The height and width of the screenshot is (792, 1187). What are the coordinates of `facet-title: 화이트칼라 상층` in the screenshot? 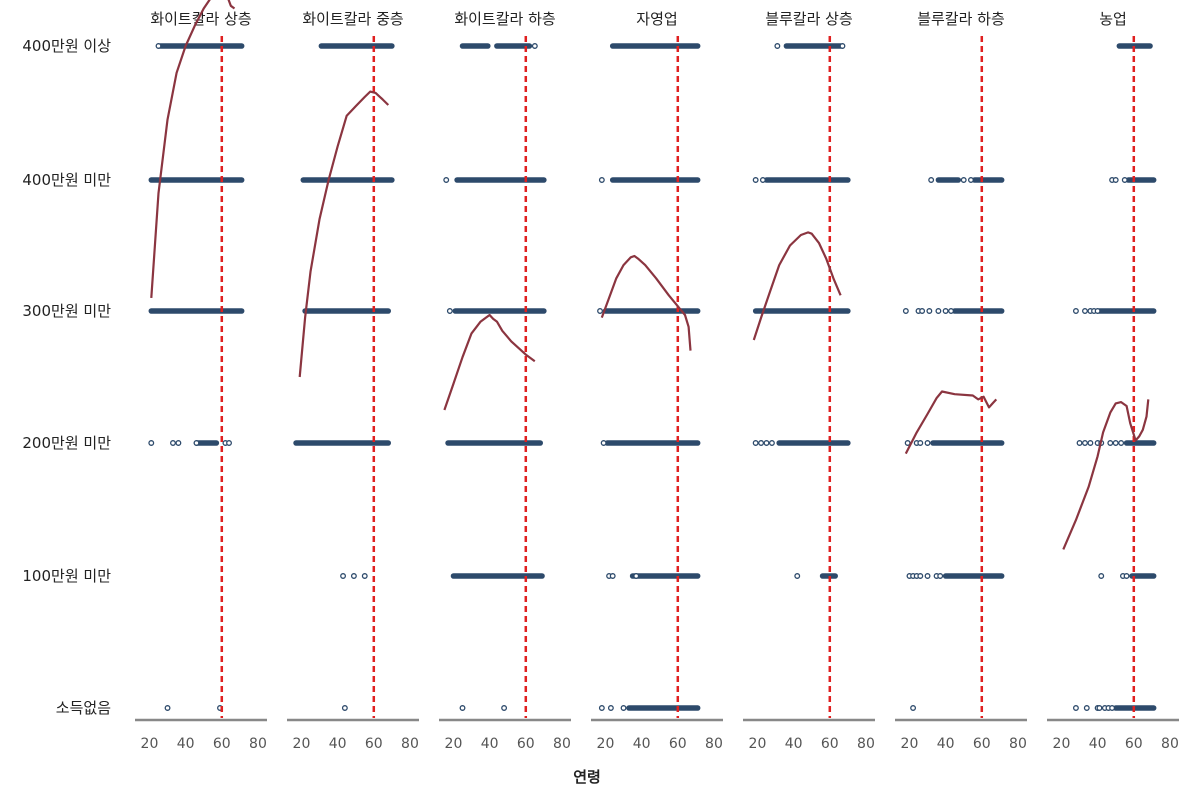 It's located at (200, 19).